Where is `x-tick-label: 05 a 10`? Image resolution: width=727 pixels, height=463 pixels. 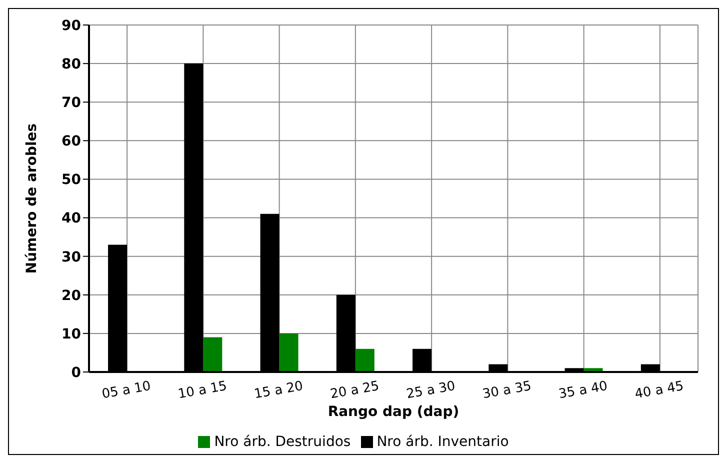 x-tick-label: 05 a 10 is located at coordinates (126, 390).